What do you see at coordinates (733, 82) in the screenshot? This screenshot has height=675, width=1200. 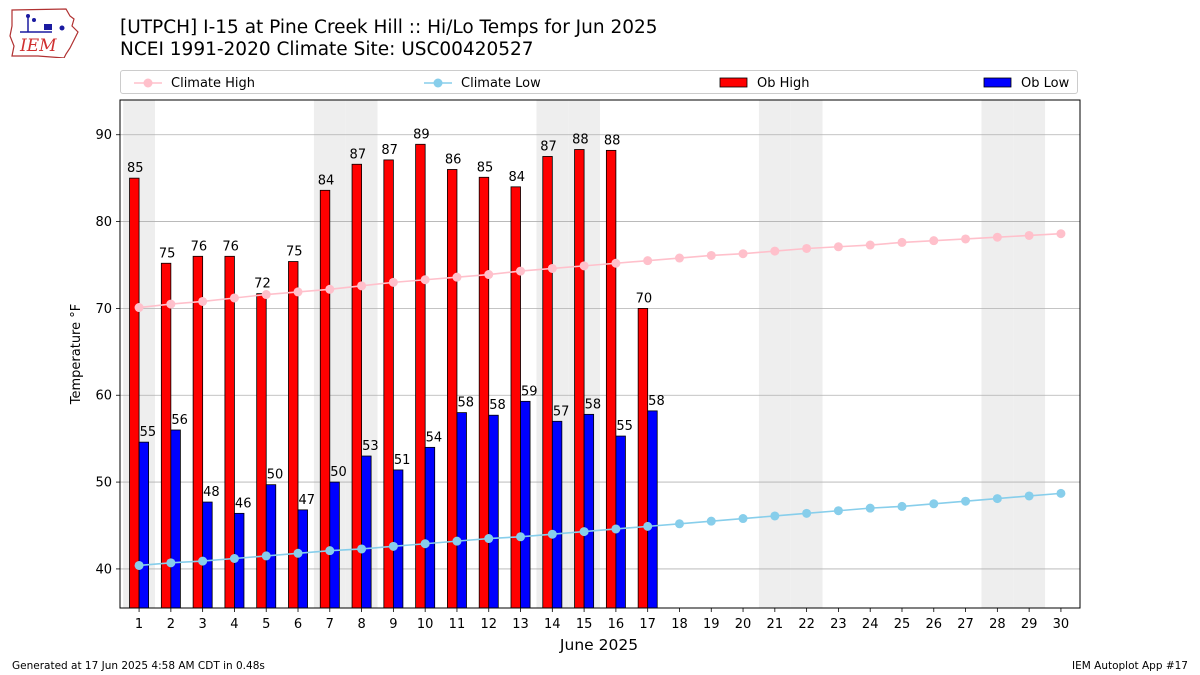 I see `ob-high-swatch-icon` at bounding box center [733, 82].